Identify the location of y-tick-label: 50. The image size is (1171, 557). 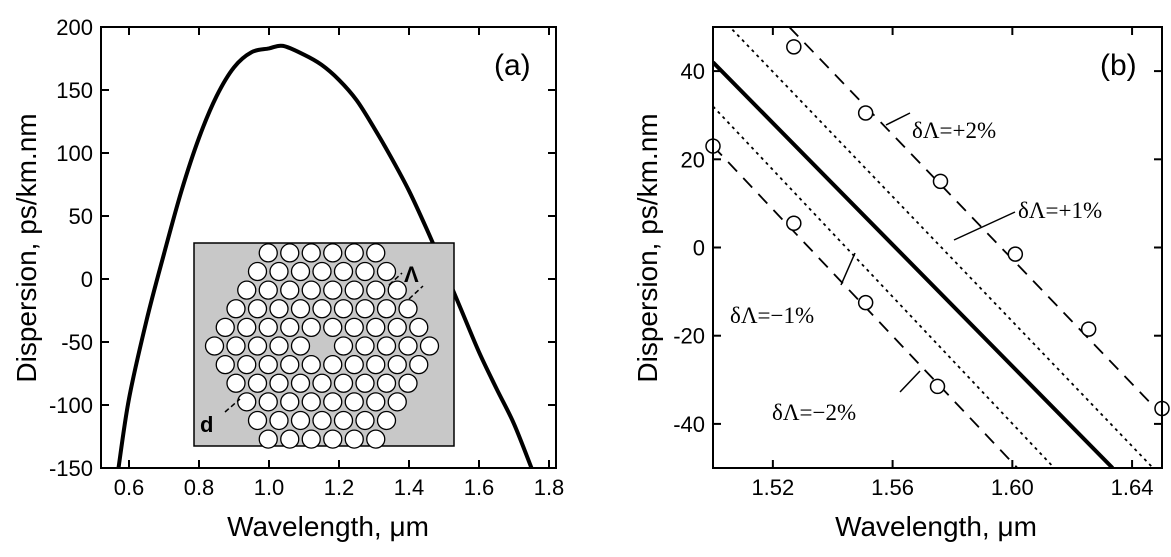
(81, 216).